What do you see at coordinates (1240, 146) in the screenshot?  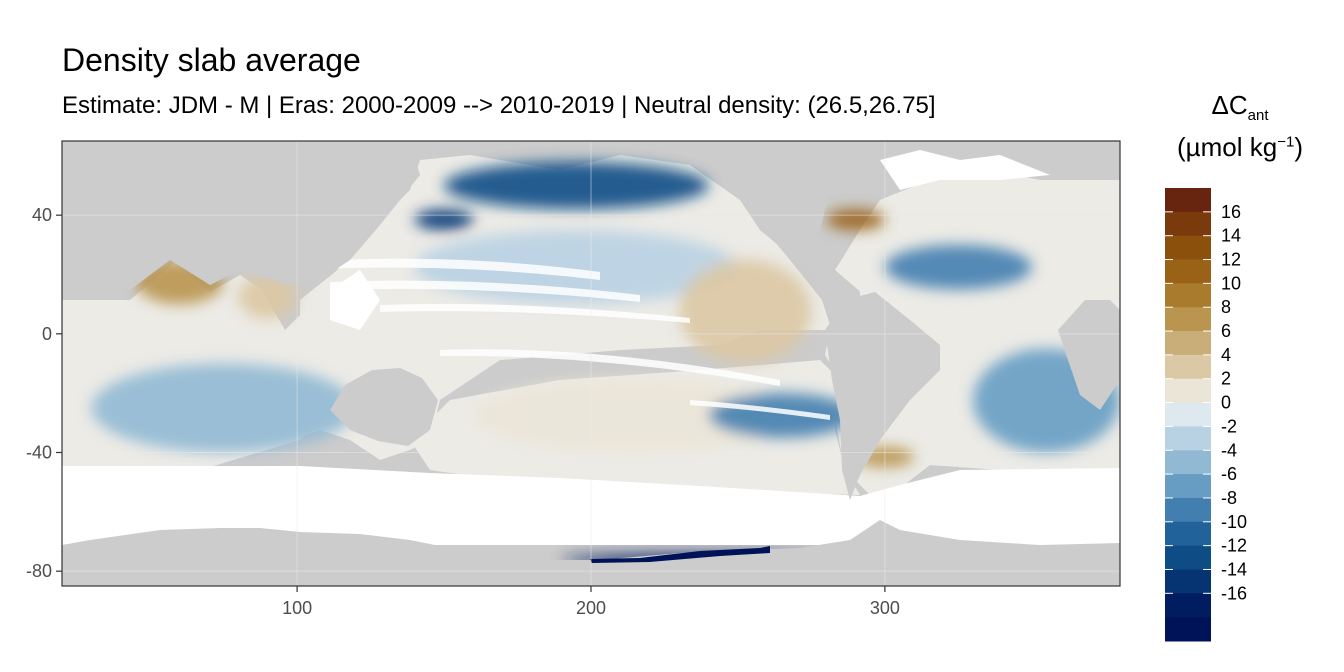 I see `legend-title-unit: (µmol kg−1)` at bounding box center [1240, 146].